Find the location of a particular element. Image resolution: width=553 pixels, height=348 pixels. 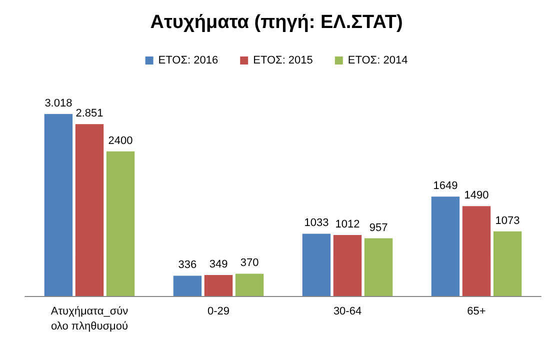

legend-label: ΕΤΟΣ: 2016 is located at coordinates (188, 60).